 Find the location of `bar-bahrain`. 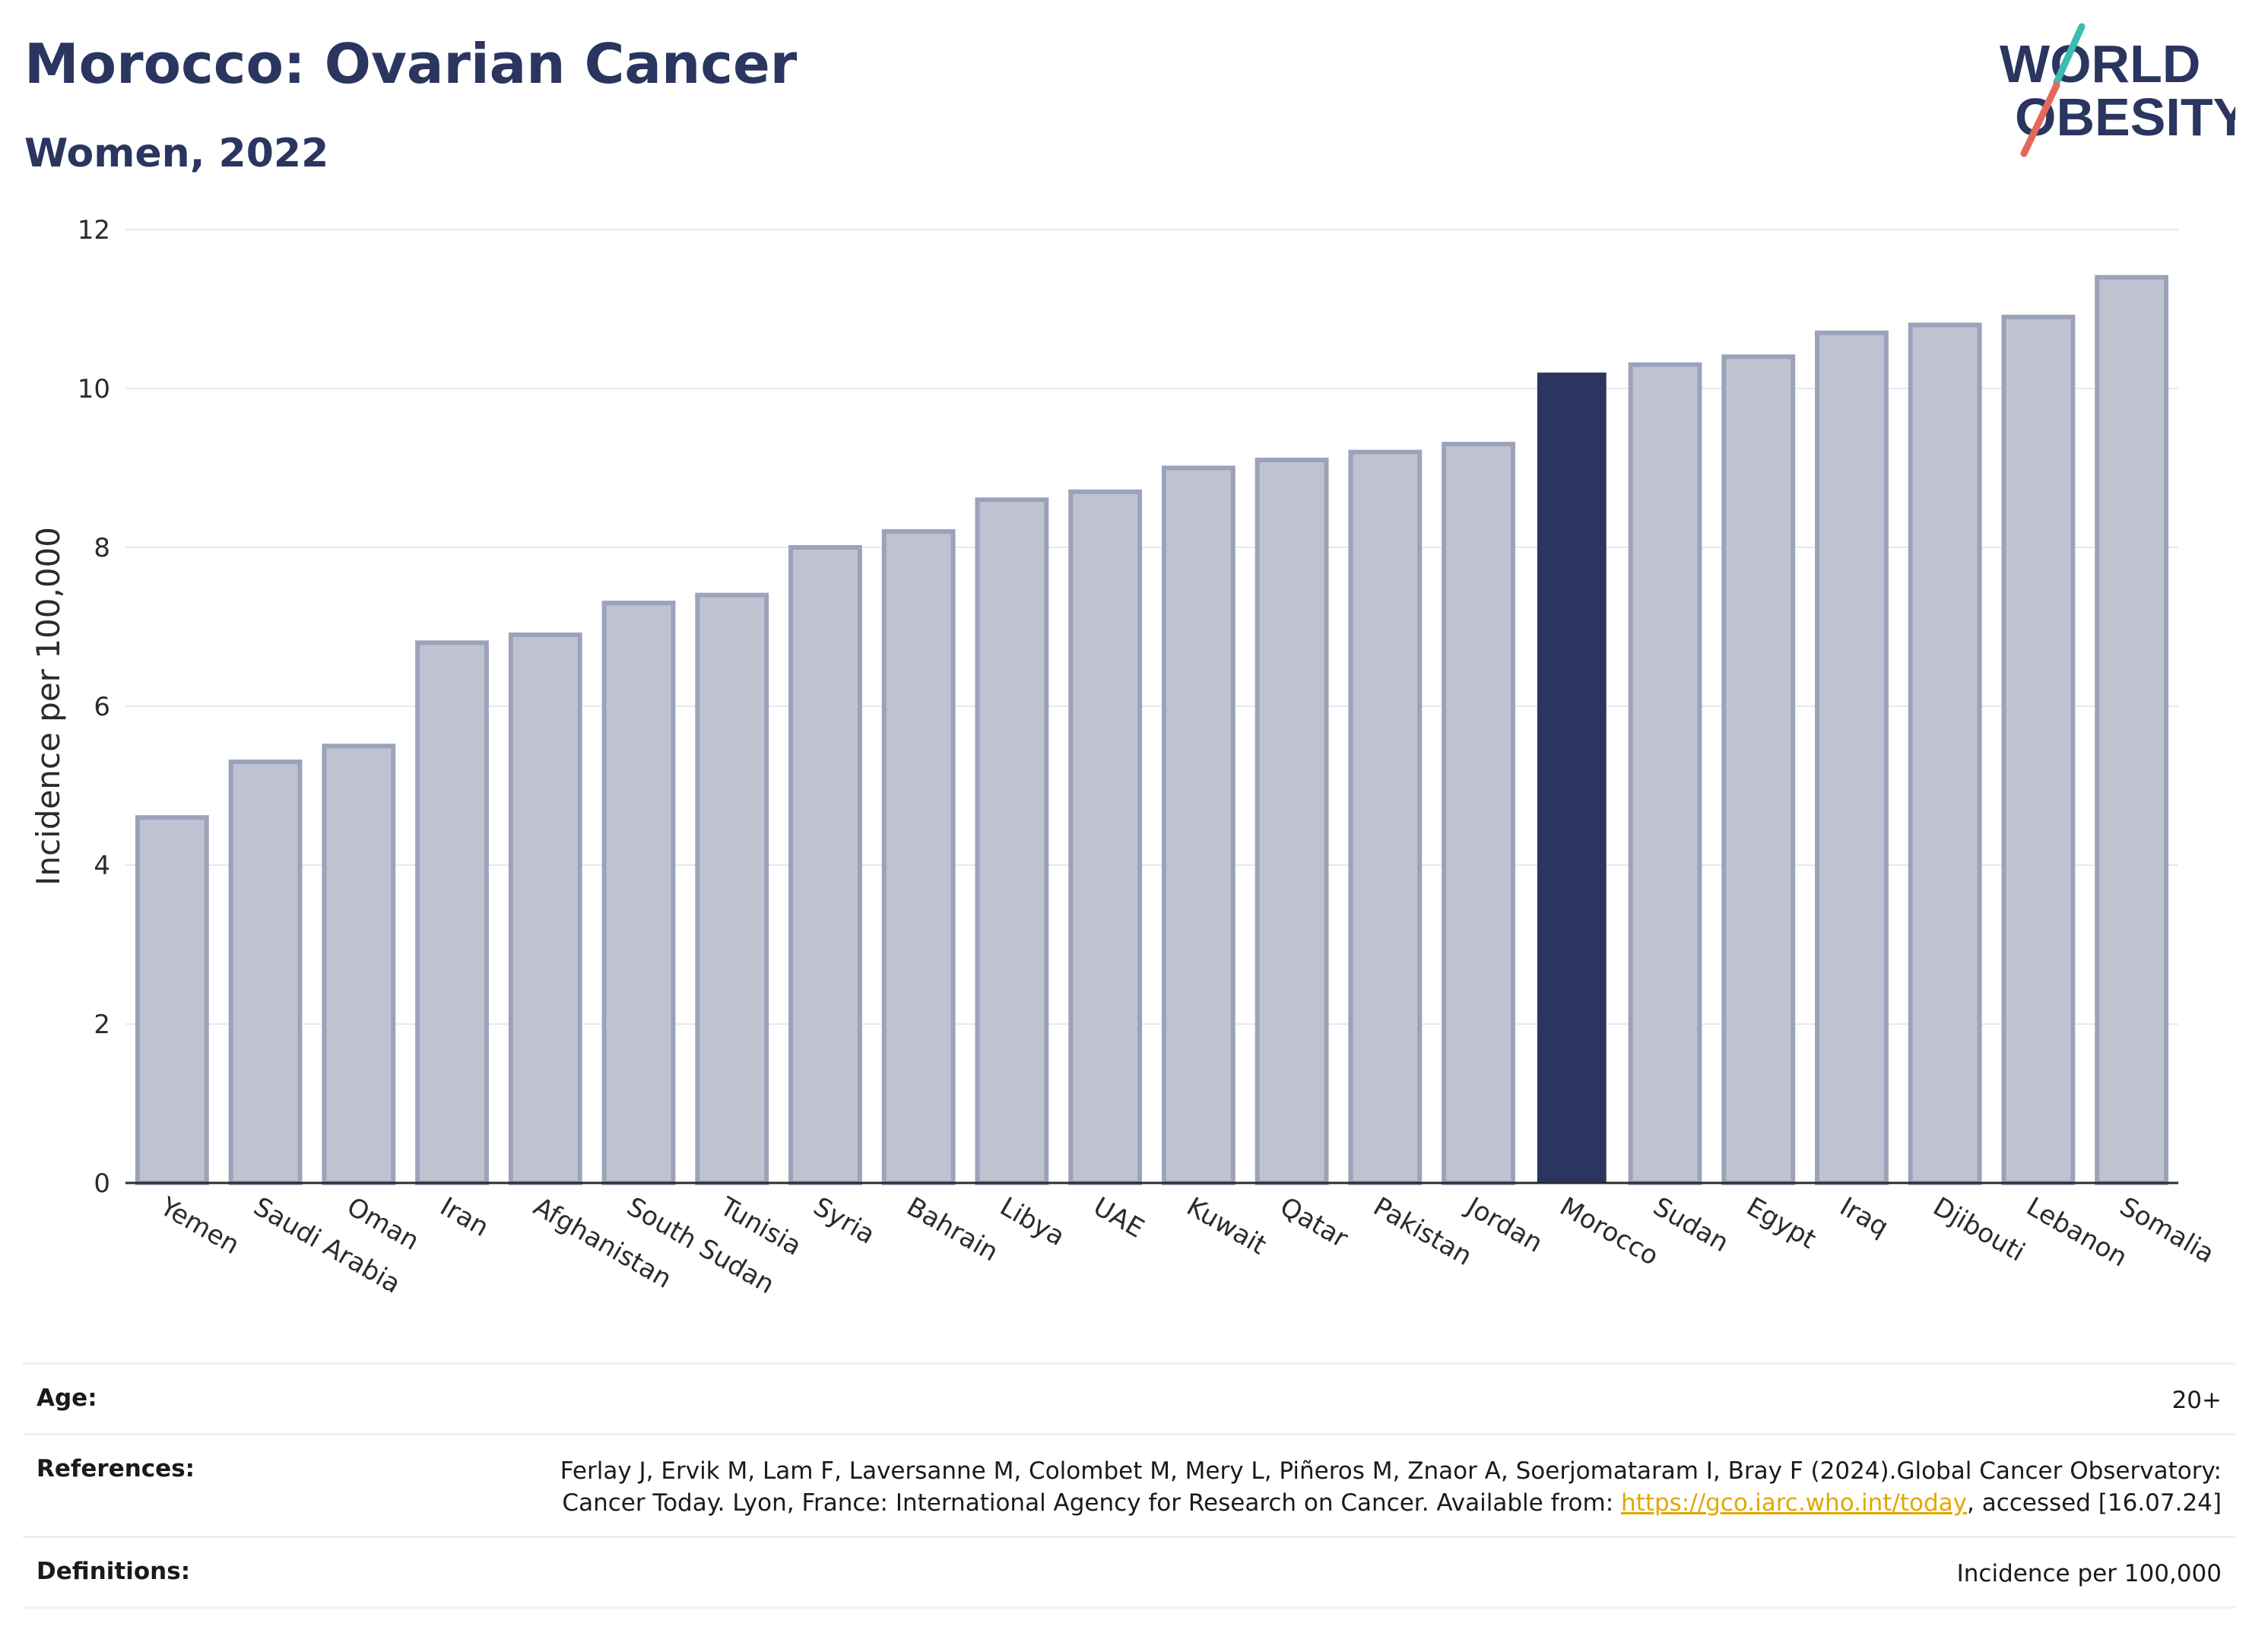

bar-bahrain is located at coordinates (918, 857).